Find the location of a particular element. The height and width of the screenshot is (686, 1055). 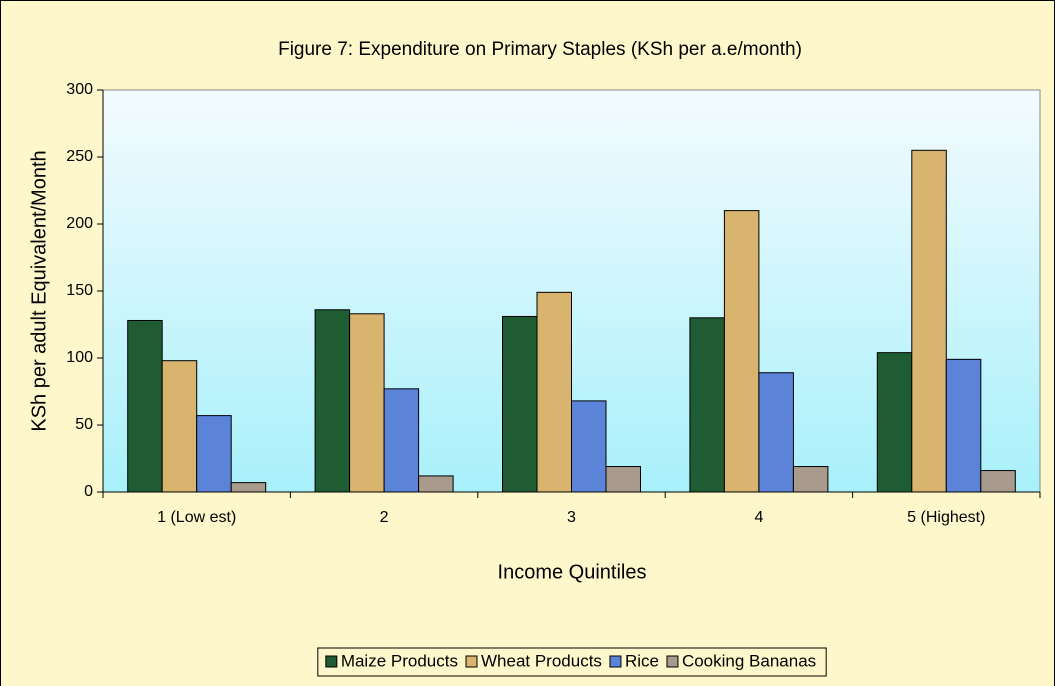

legend-label: Cooking Bananas is located at coordinates (749, 660).